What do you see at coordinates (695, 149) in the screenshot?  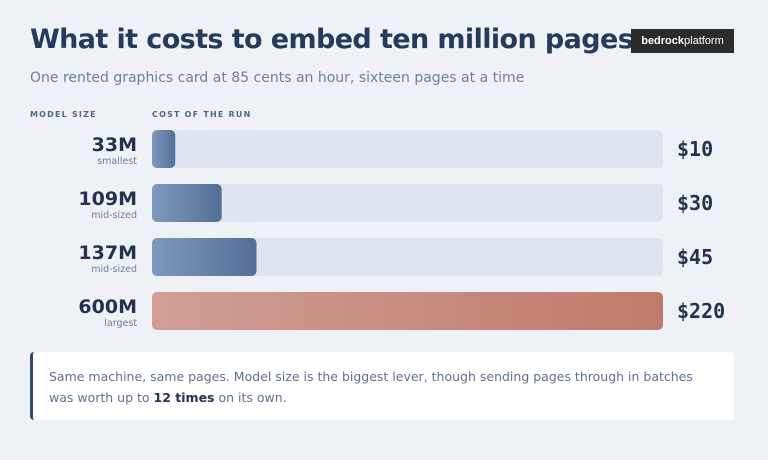 I see `cost-value-label: $10` at bounding box center [695, 149].